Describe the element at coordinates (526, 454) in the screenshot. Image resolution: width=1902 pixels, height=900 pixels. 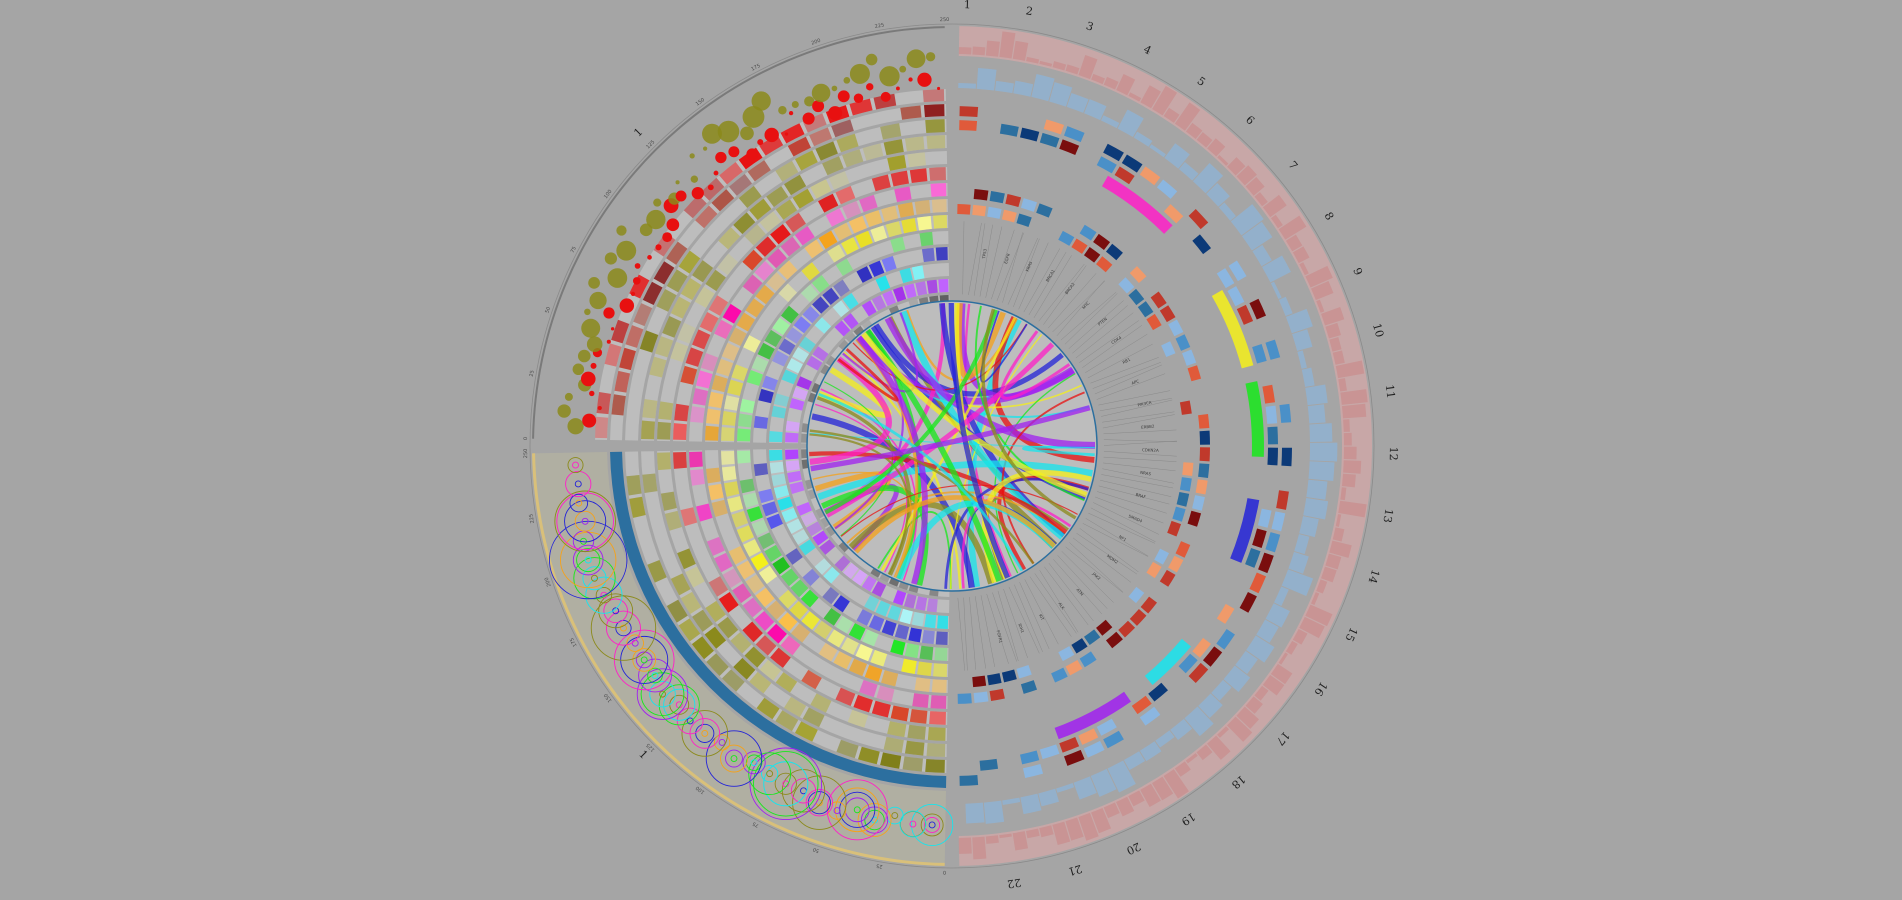
I see `tick-label: 250` at that location.